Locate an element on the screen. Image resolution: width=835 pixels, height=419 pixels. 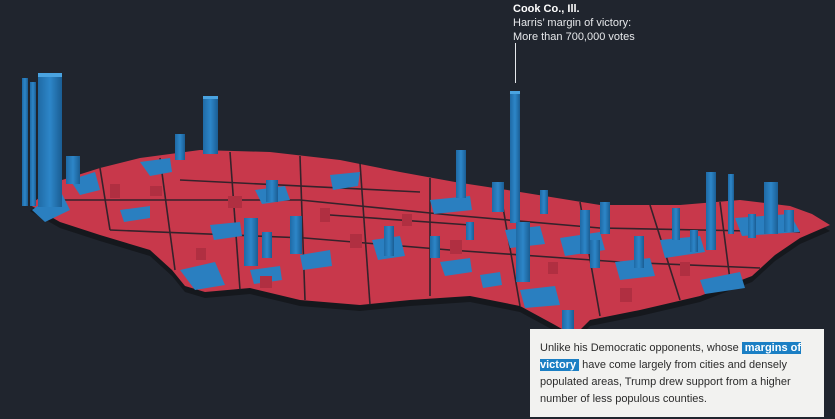
bar-seattle is located at coordinates (210, 126).